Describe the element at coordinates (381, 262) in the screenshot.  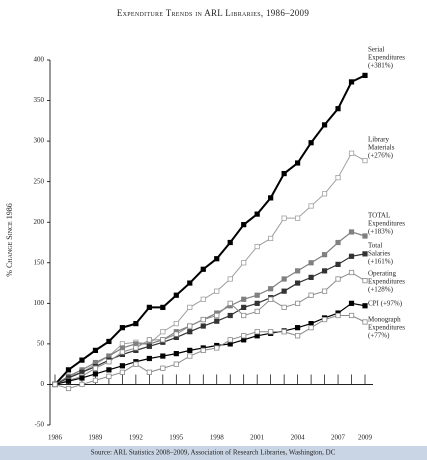
I see `series-label: (+161%)` at that location.